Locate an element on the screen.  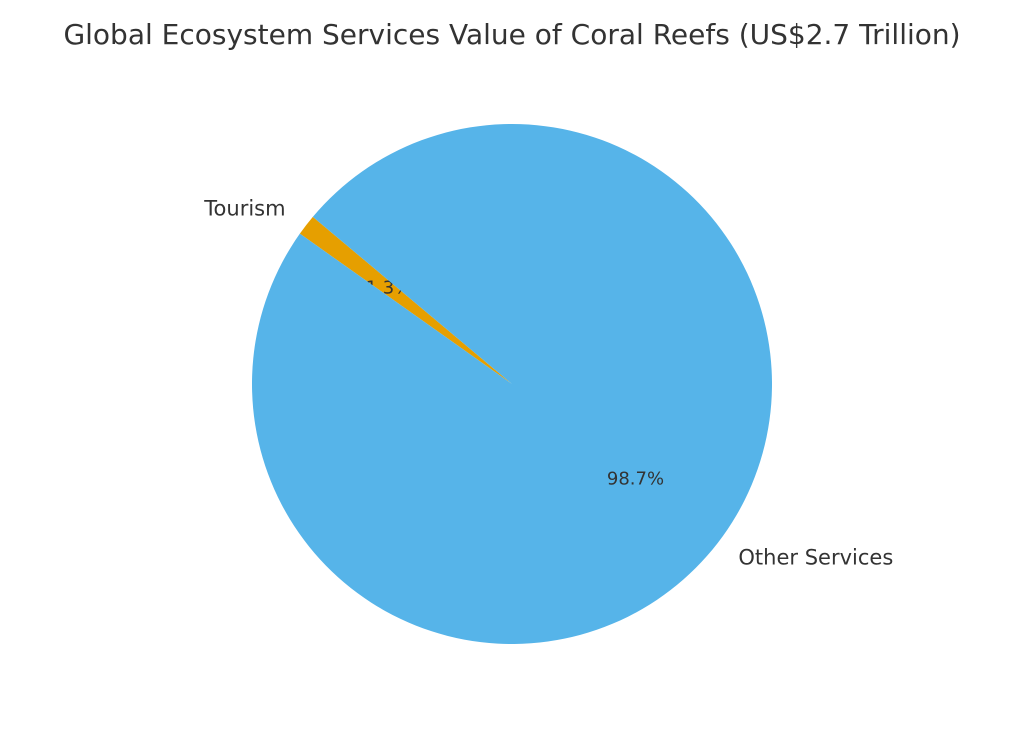
slice-label: Tourism is located at coordinates (244, 208).